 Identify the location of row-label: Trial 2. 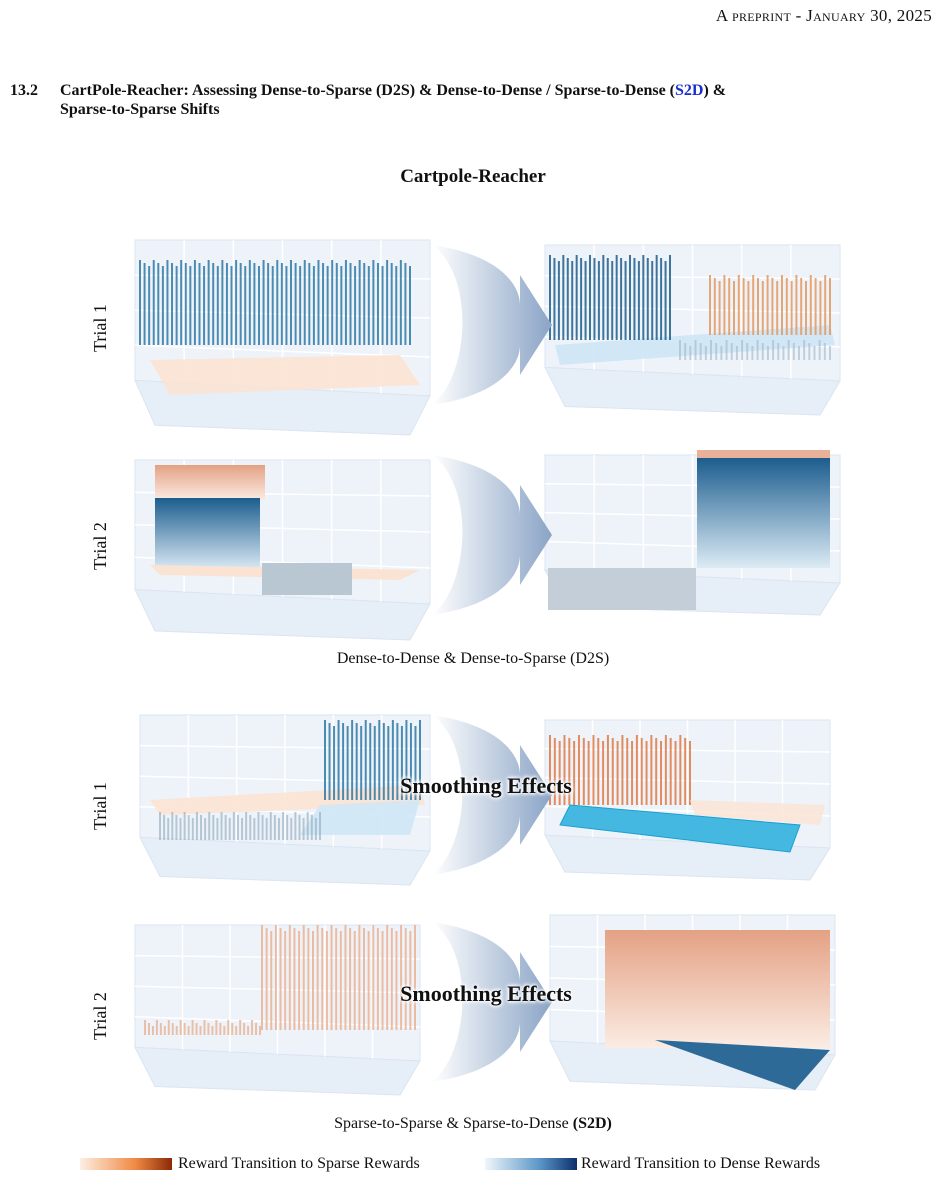
(100, 546).